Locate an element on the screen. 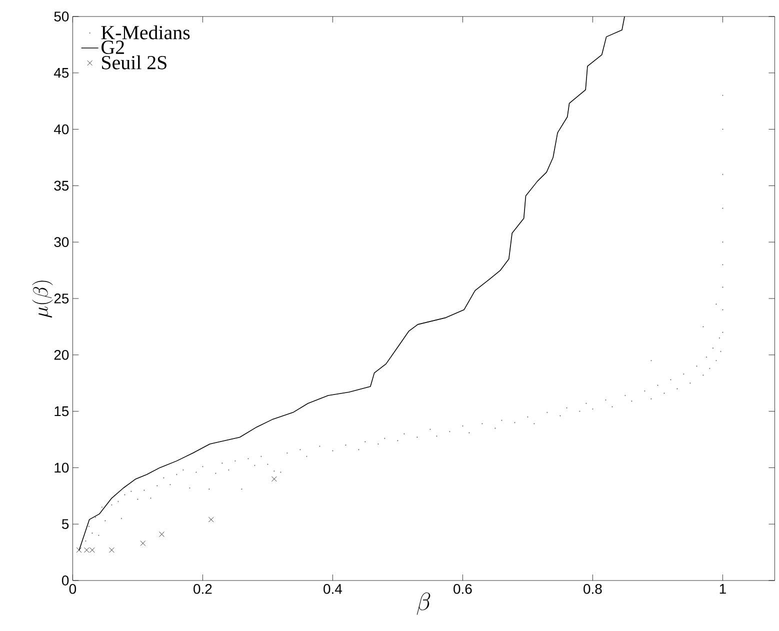  y-tick-label: 50 is located at coordinates (61, 17).